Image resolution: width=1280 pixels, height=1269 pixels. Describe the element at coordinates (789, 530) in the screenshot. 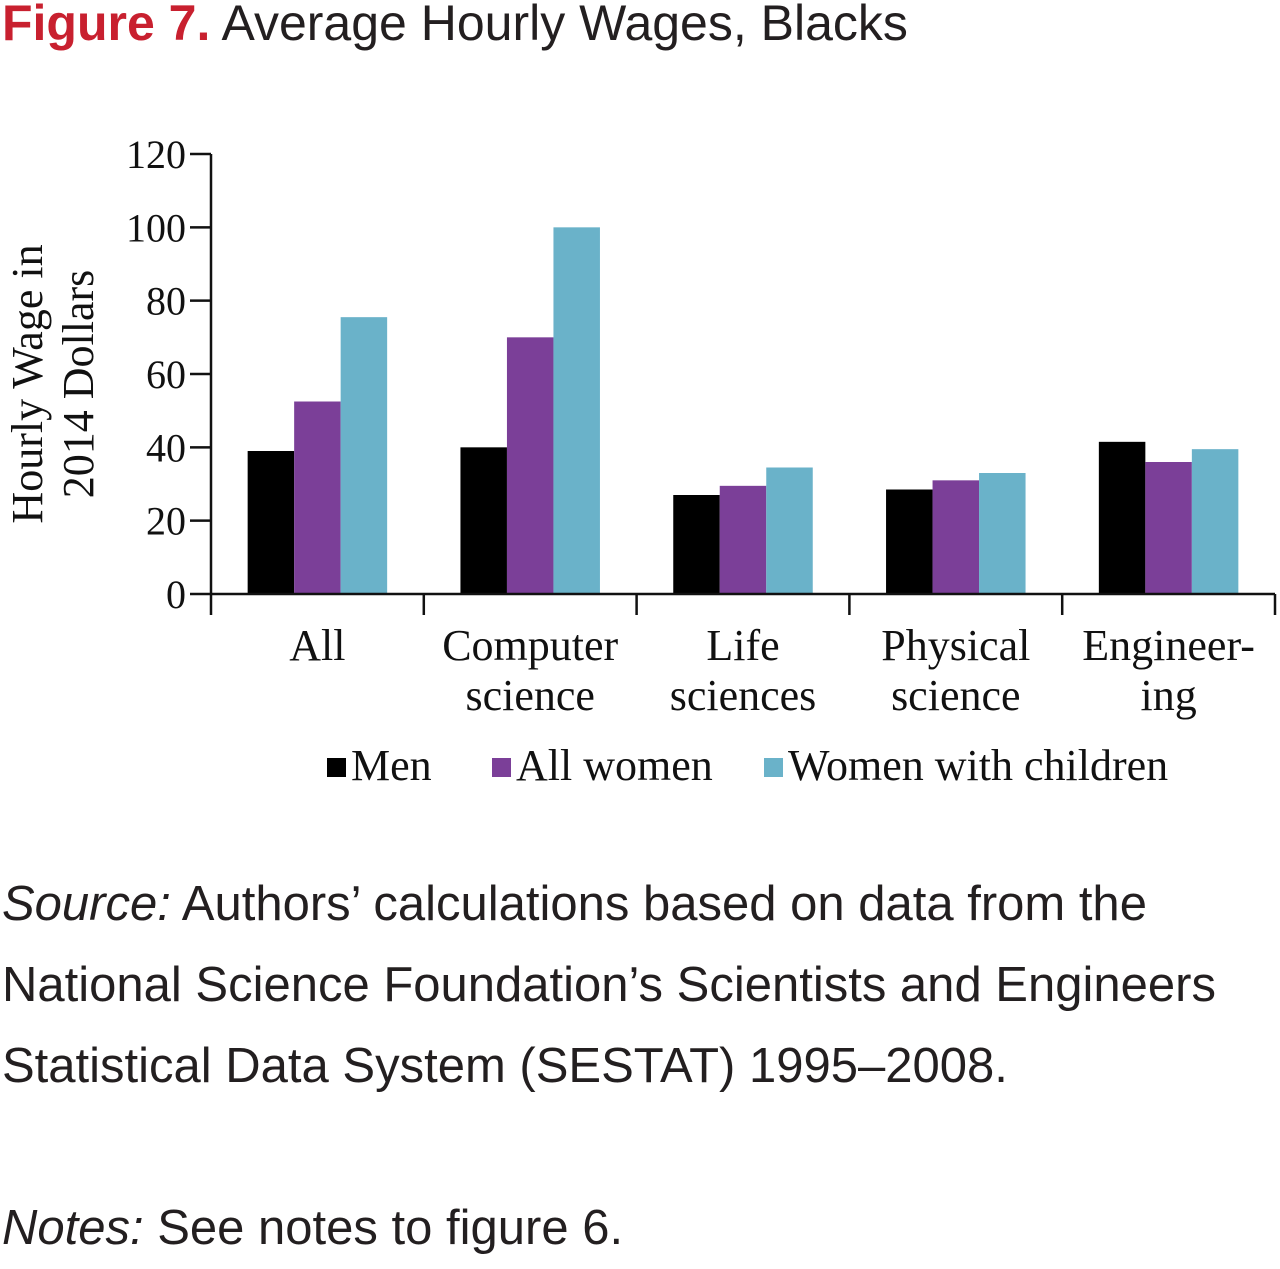

I see `bar-women-with-children-life-sciences` at that location.